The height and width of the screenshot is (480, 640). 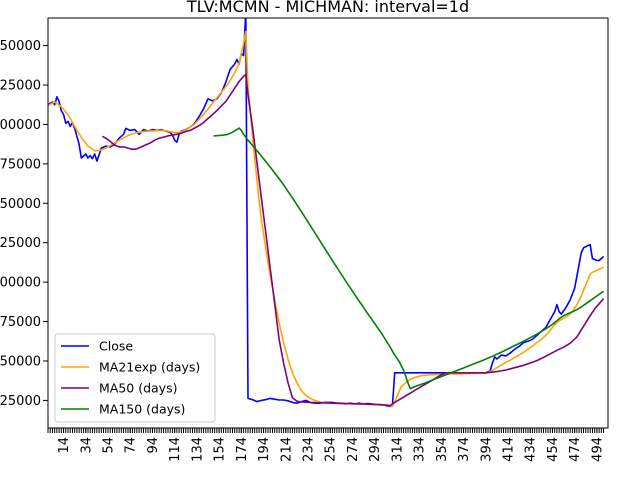 I want to click on x-tick-label: 294, so click(x=375, y=449).